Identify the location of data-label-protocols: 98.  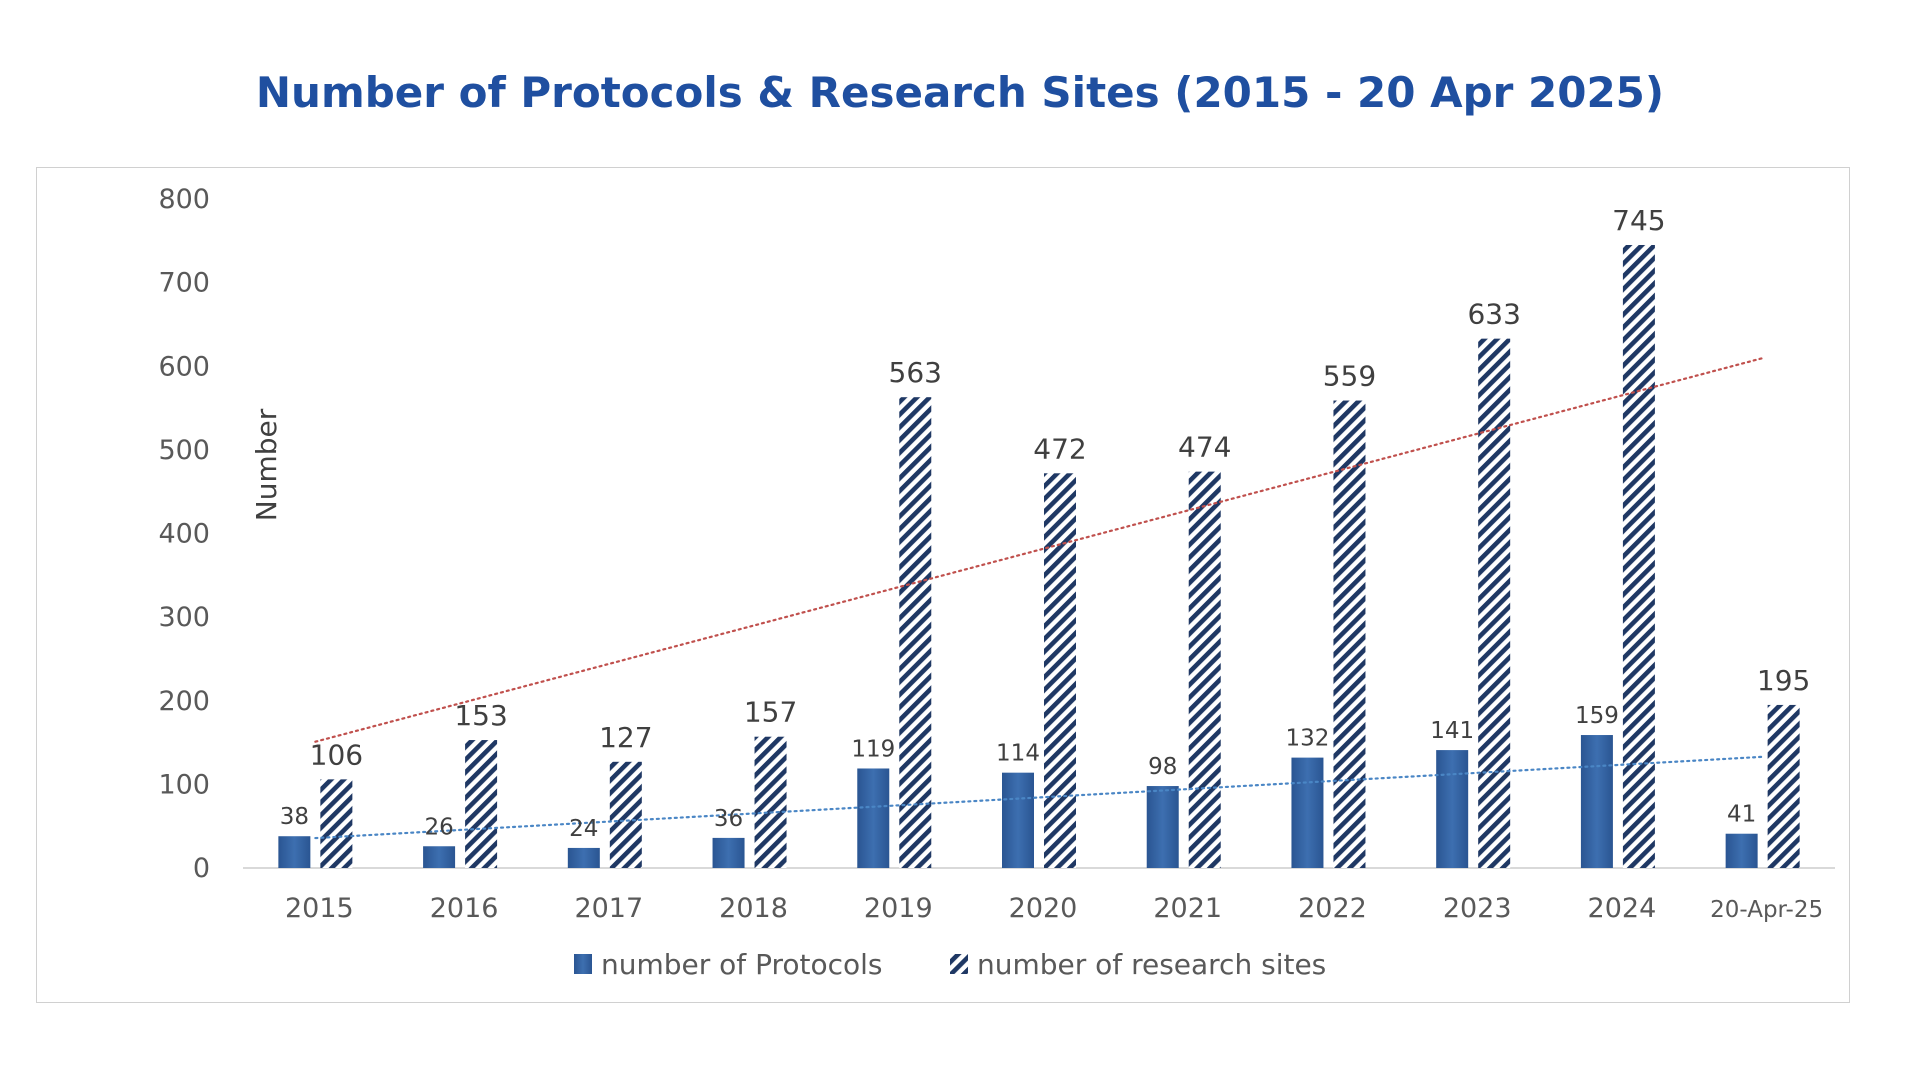
(1162, 767).